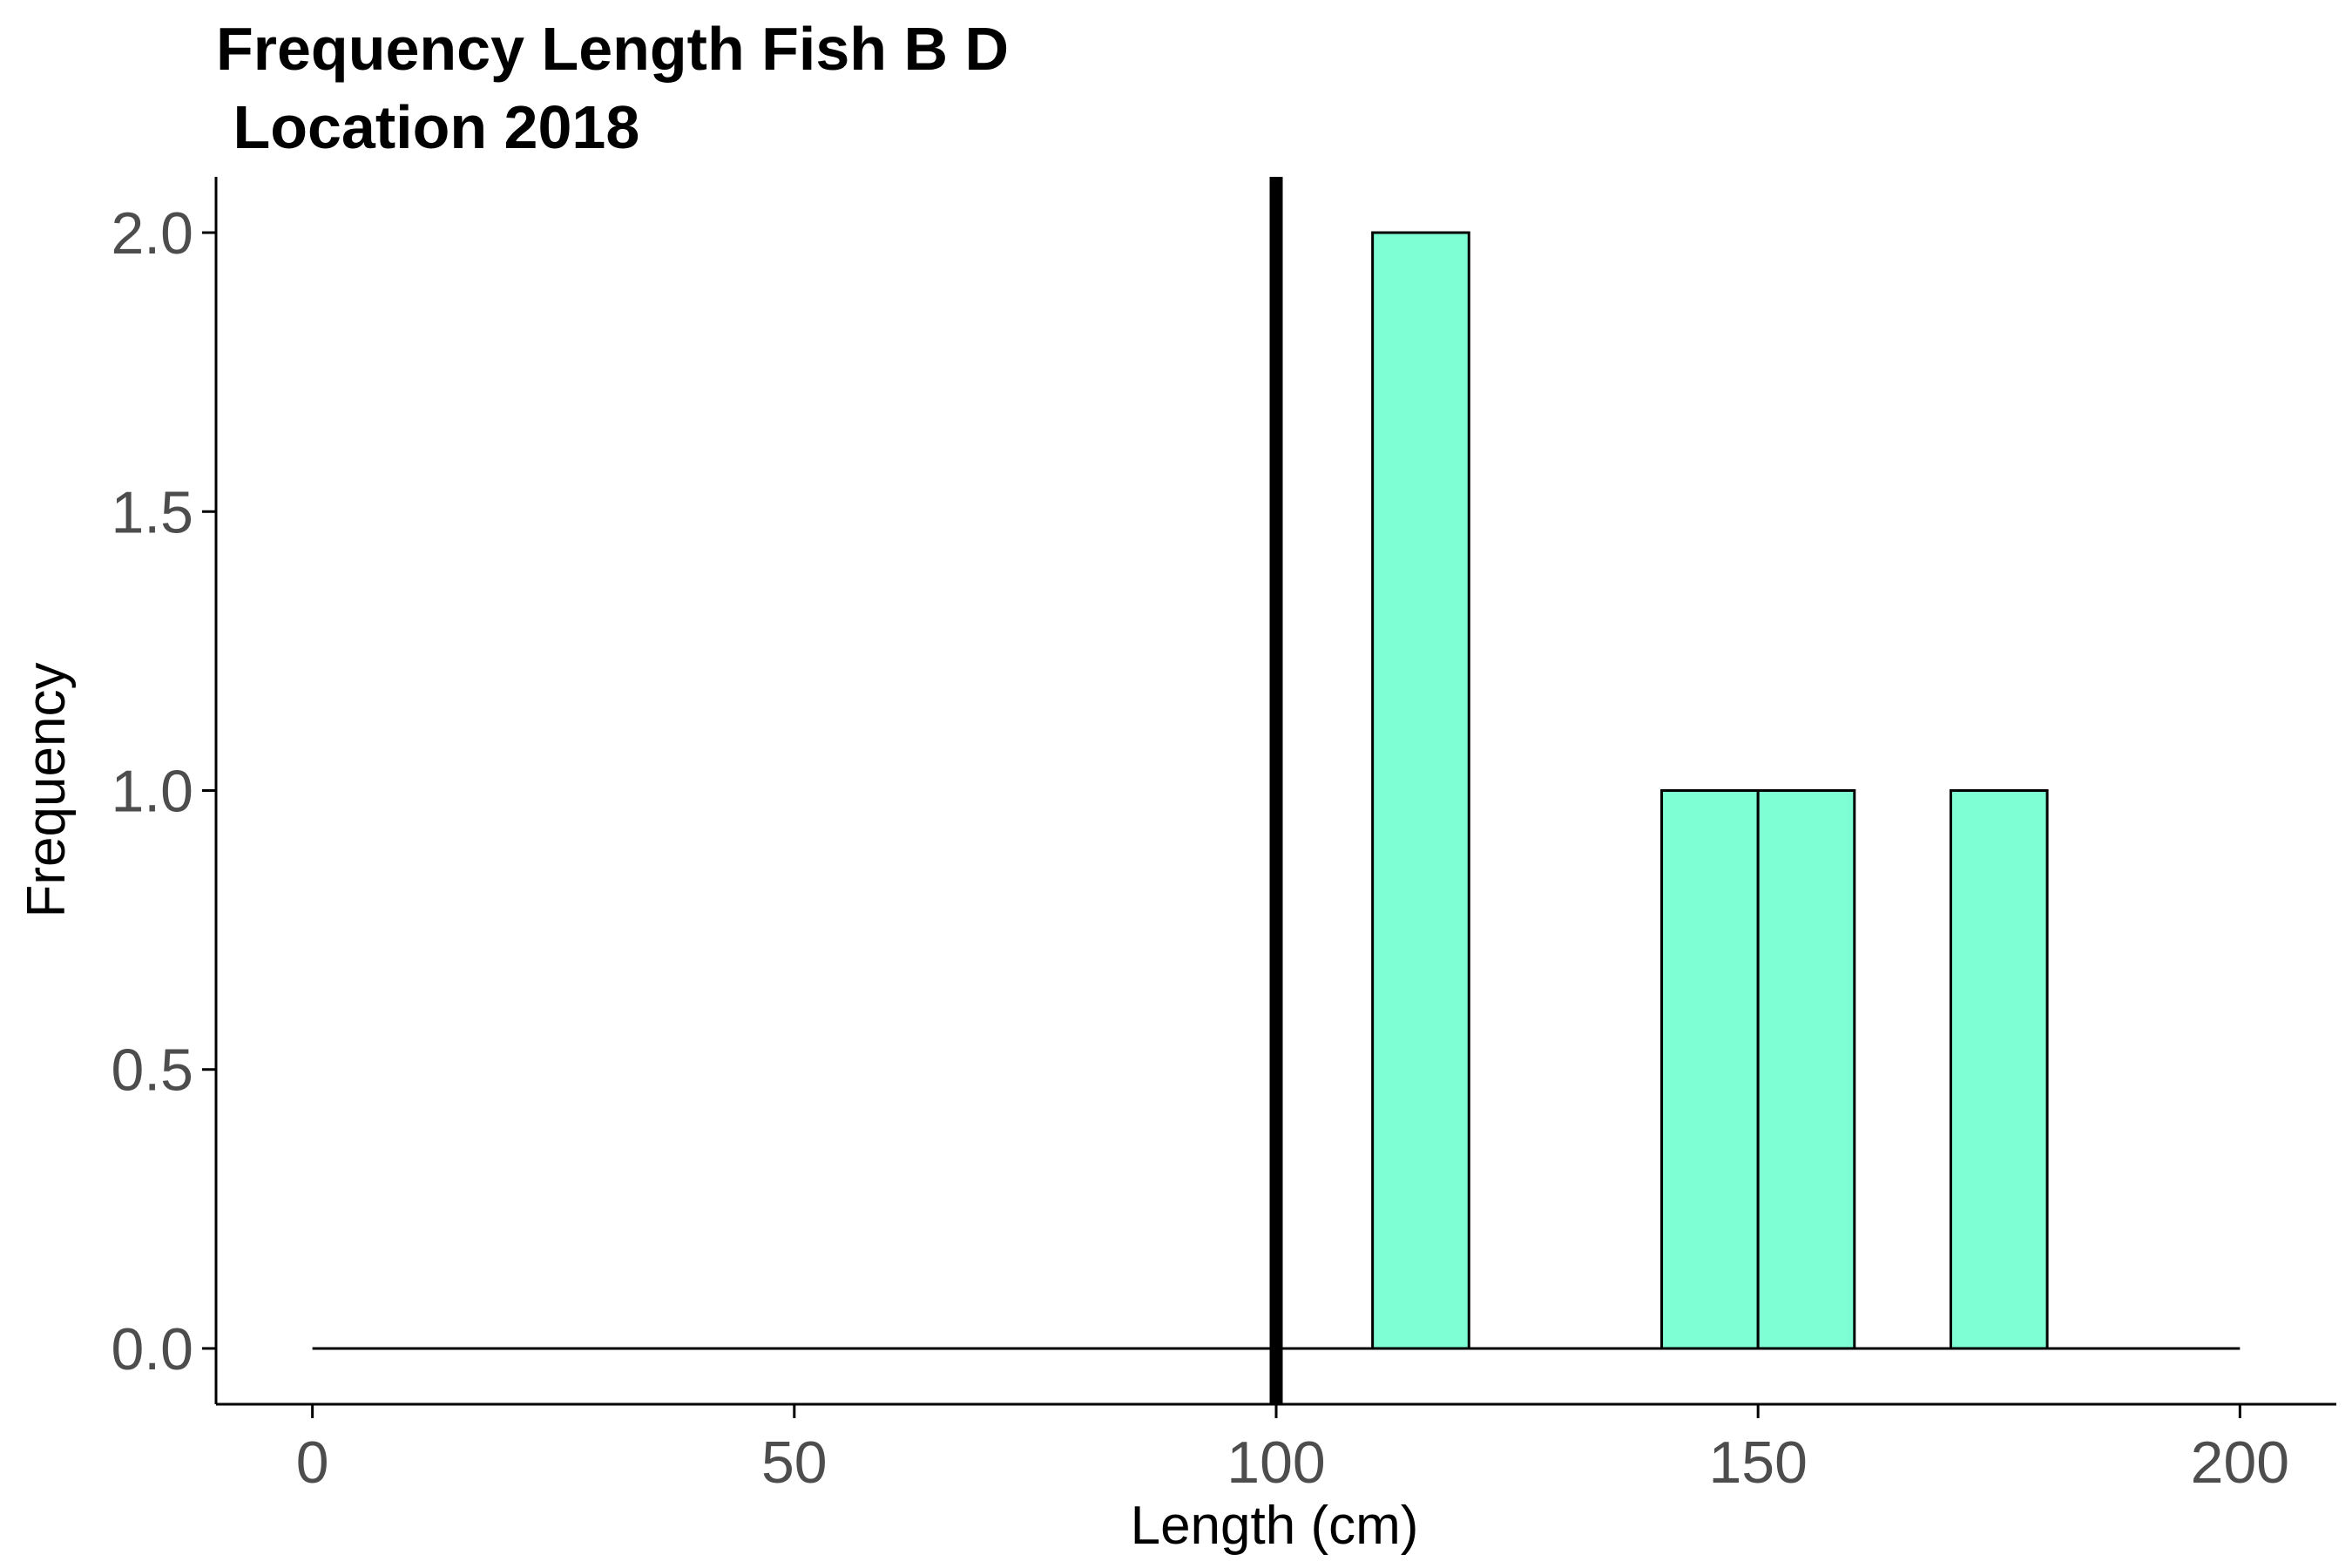 Image resolution: width=2352 pixels, height=1568 pixels. I want to click on y-axis-label: Frequency, so click(47, 790).